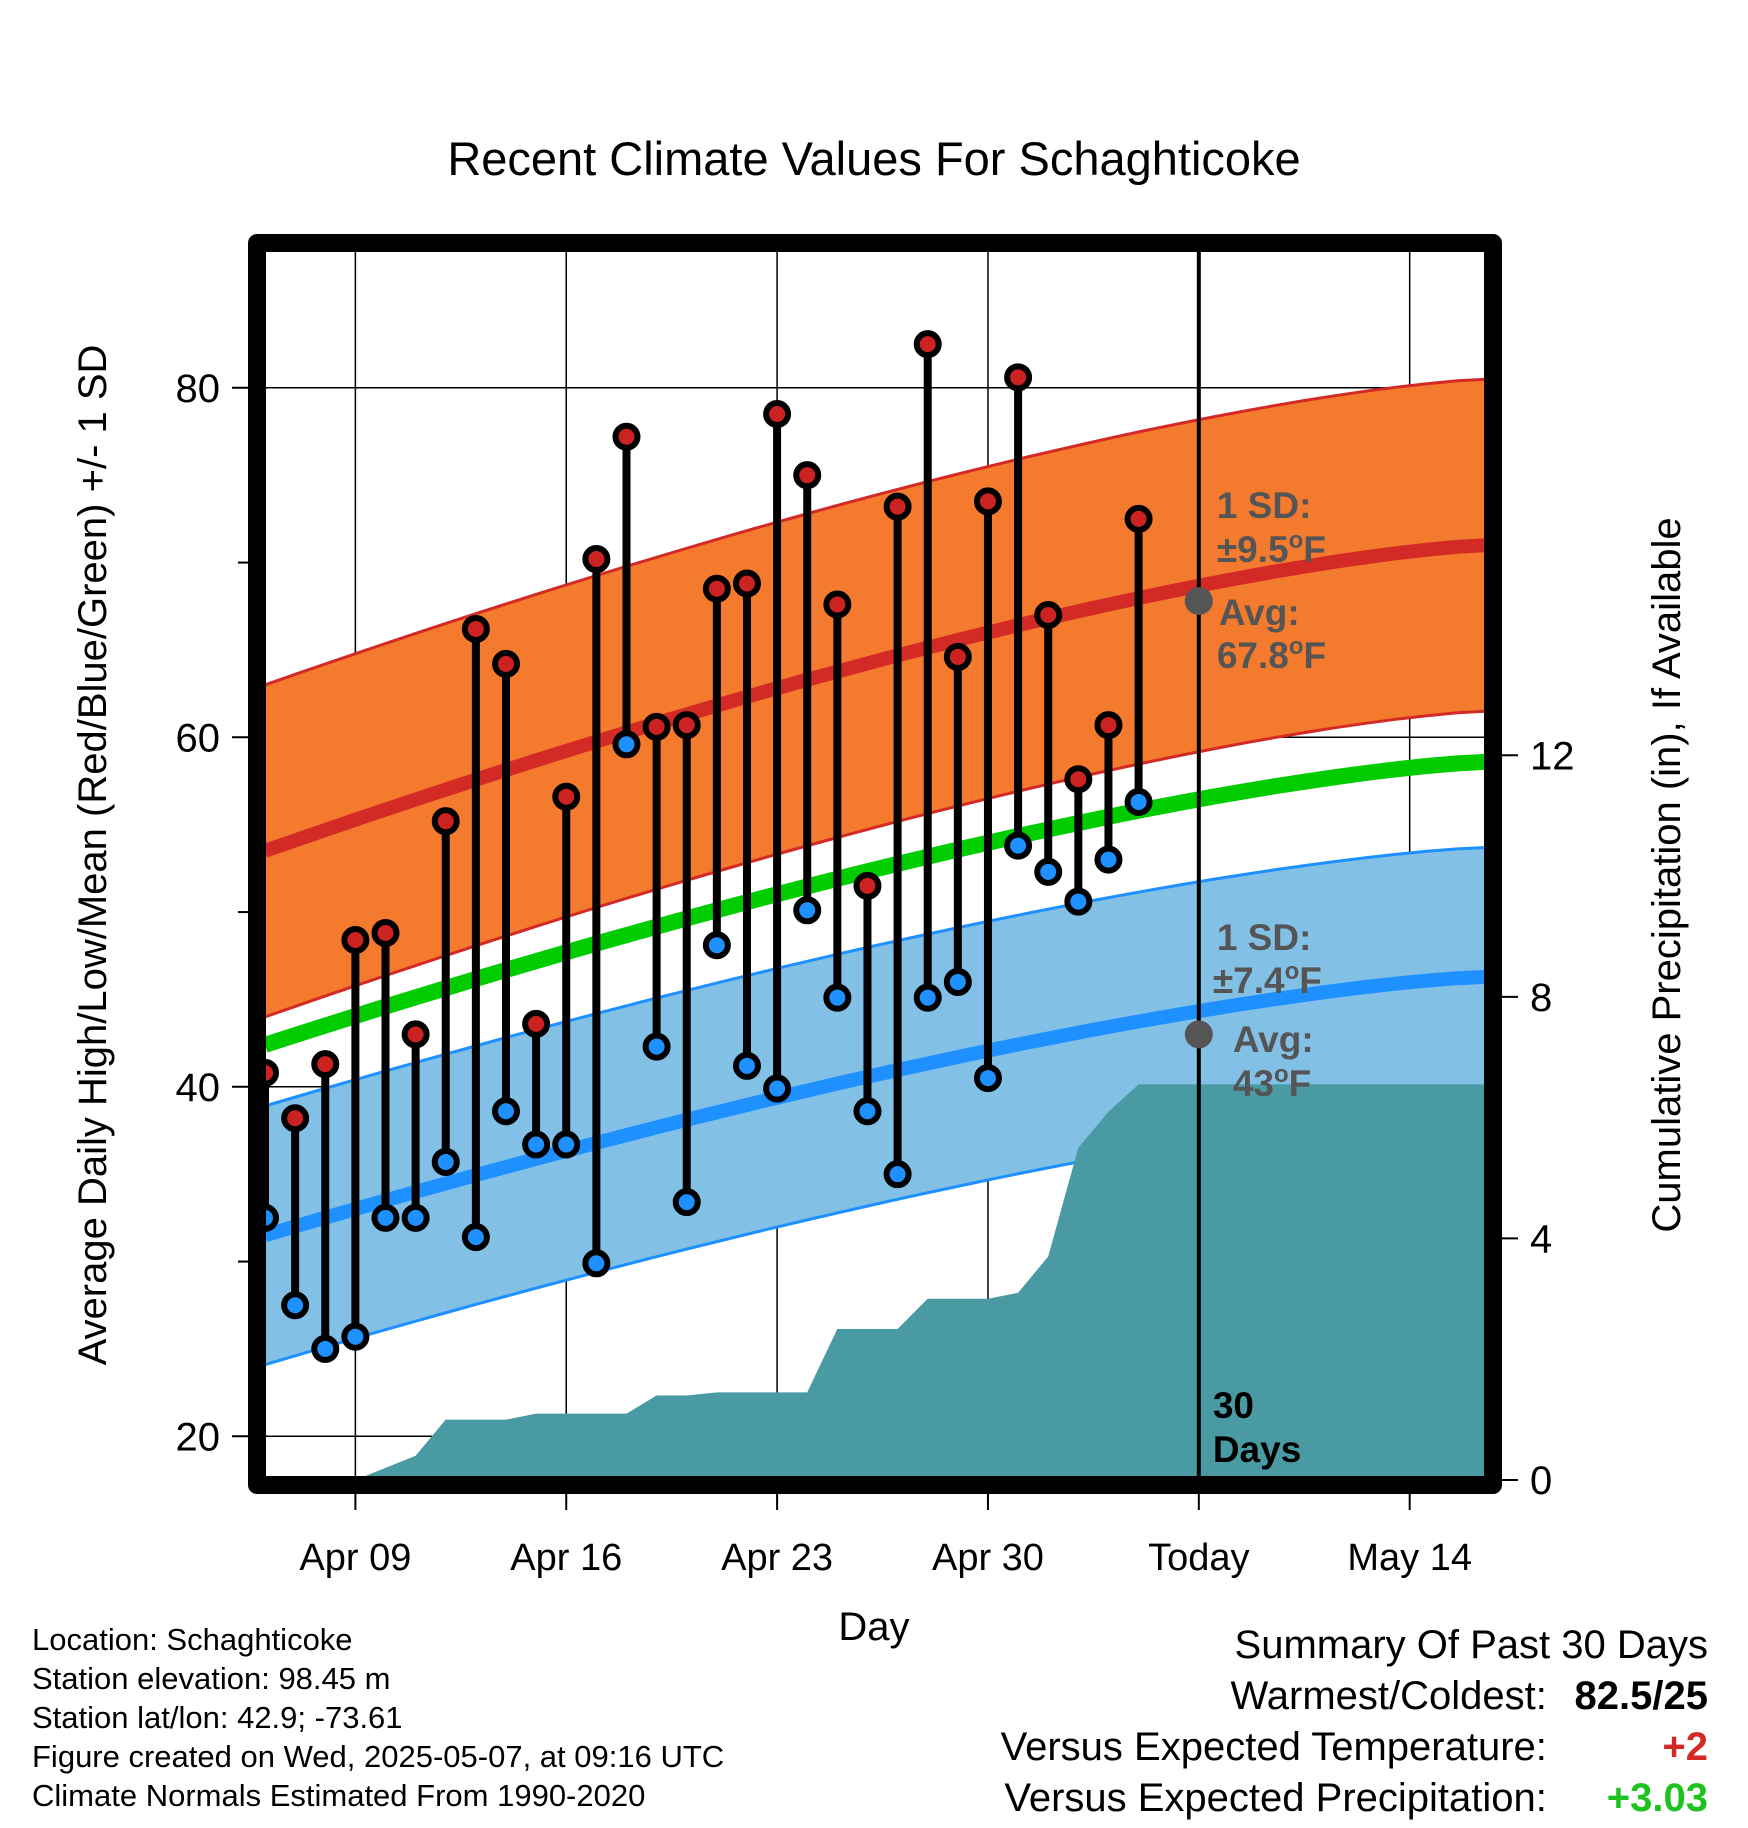 This screenshot has height=1828, width=1748. Describe the element at coordinates (1271, 654) in the screenshot. I see `high-avg-value: 67.8oF` at that location.